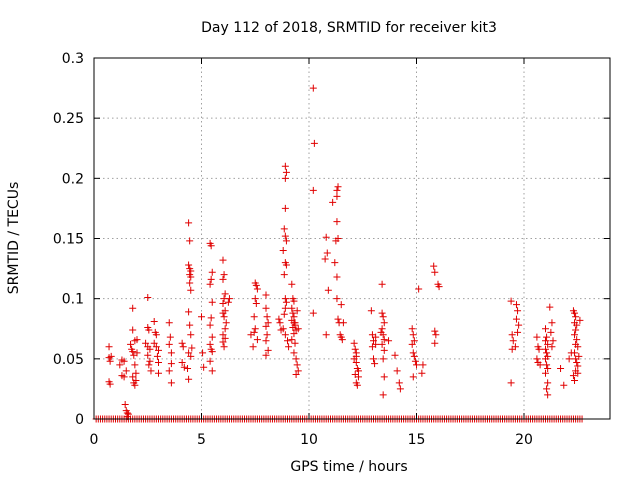 This screenshot has width=640, height=480. What do you see at coordinates (94, 440) in the screenshot?
I see `x-tick-label: 0` at bounding box center [94, 440].